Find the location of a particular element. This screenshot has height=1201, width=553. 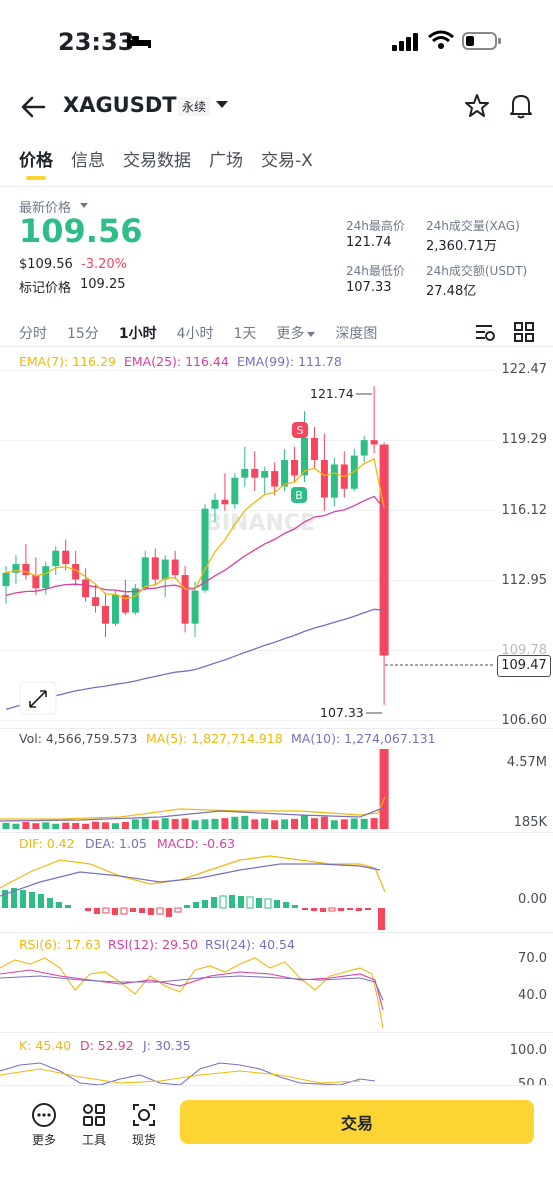

tools-button: 工具 is located at coordinates (94, 1125).